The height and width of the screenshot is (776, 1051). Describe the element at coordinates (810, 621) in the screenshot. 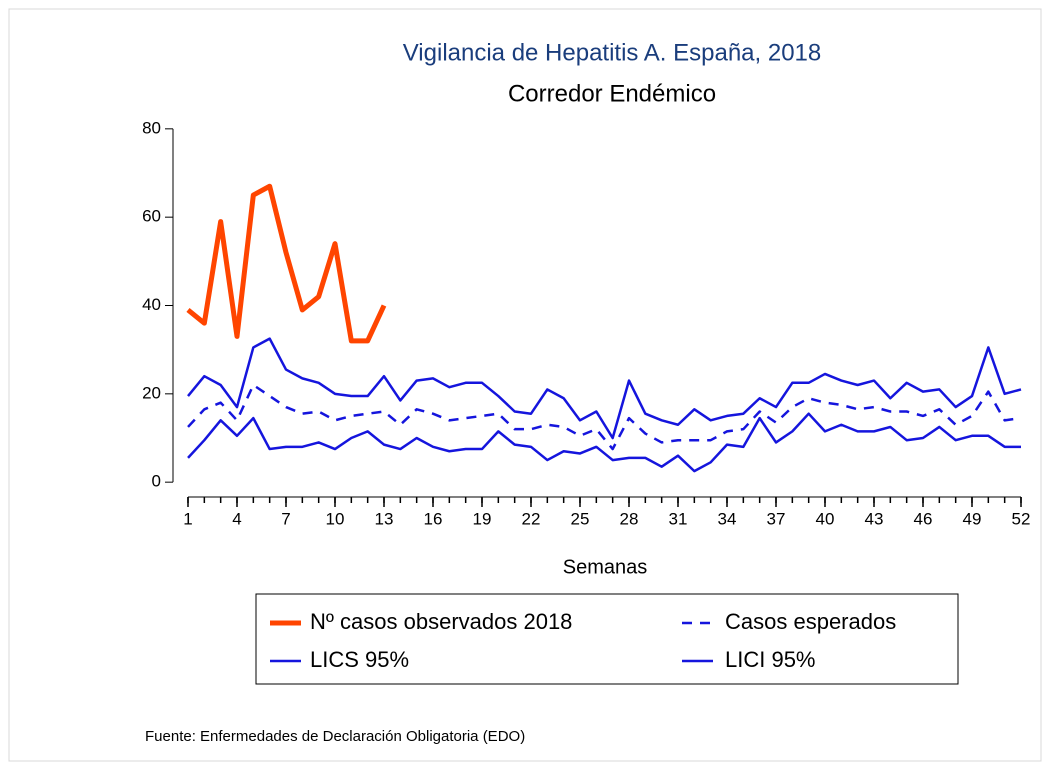

I see `legend-label: Casos esperados` at that location.